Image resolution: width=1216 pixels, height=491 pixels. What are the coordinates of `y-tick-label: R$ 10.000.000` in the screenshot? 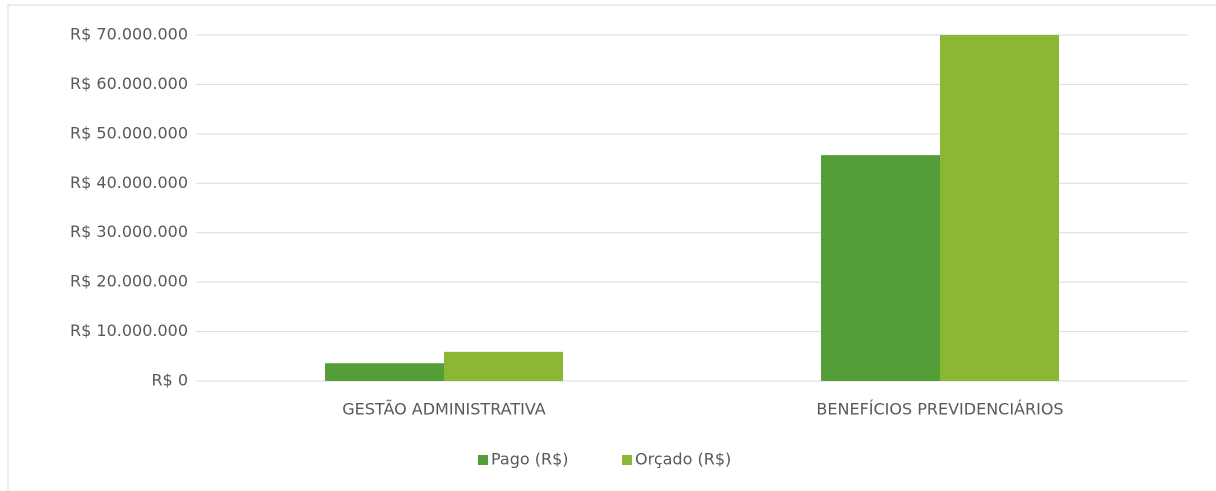 It's located at (129, 330).